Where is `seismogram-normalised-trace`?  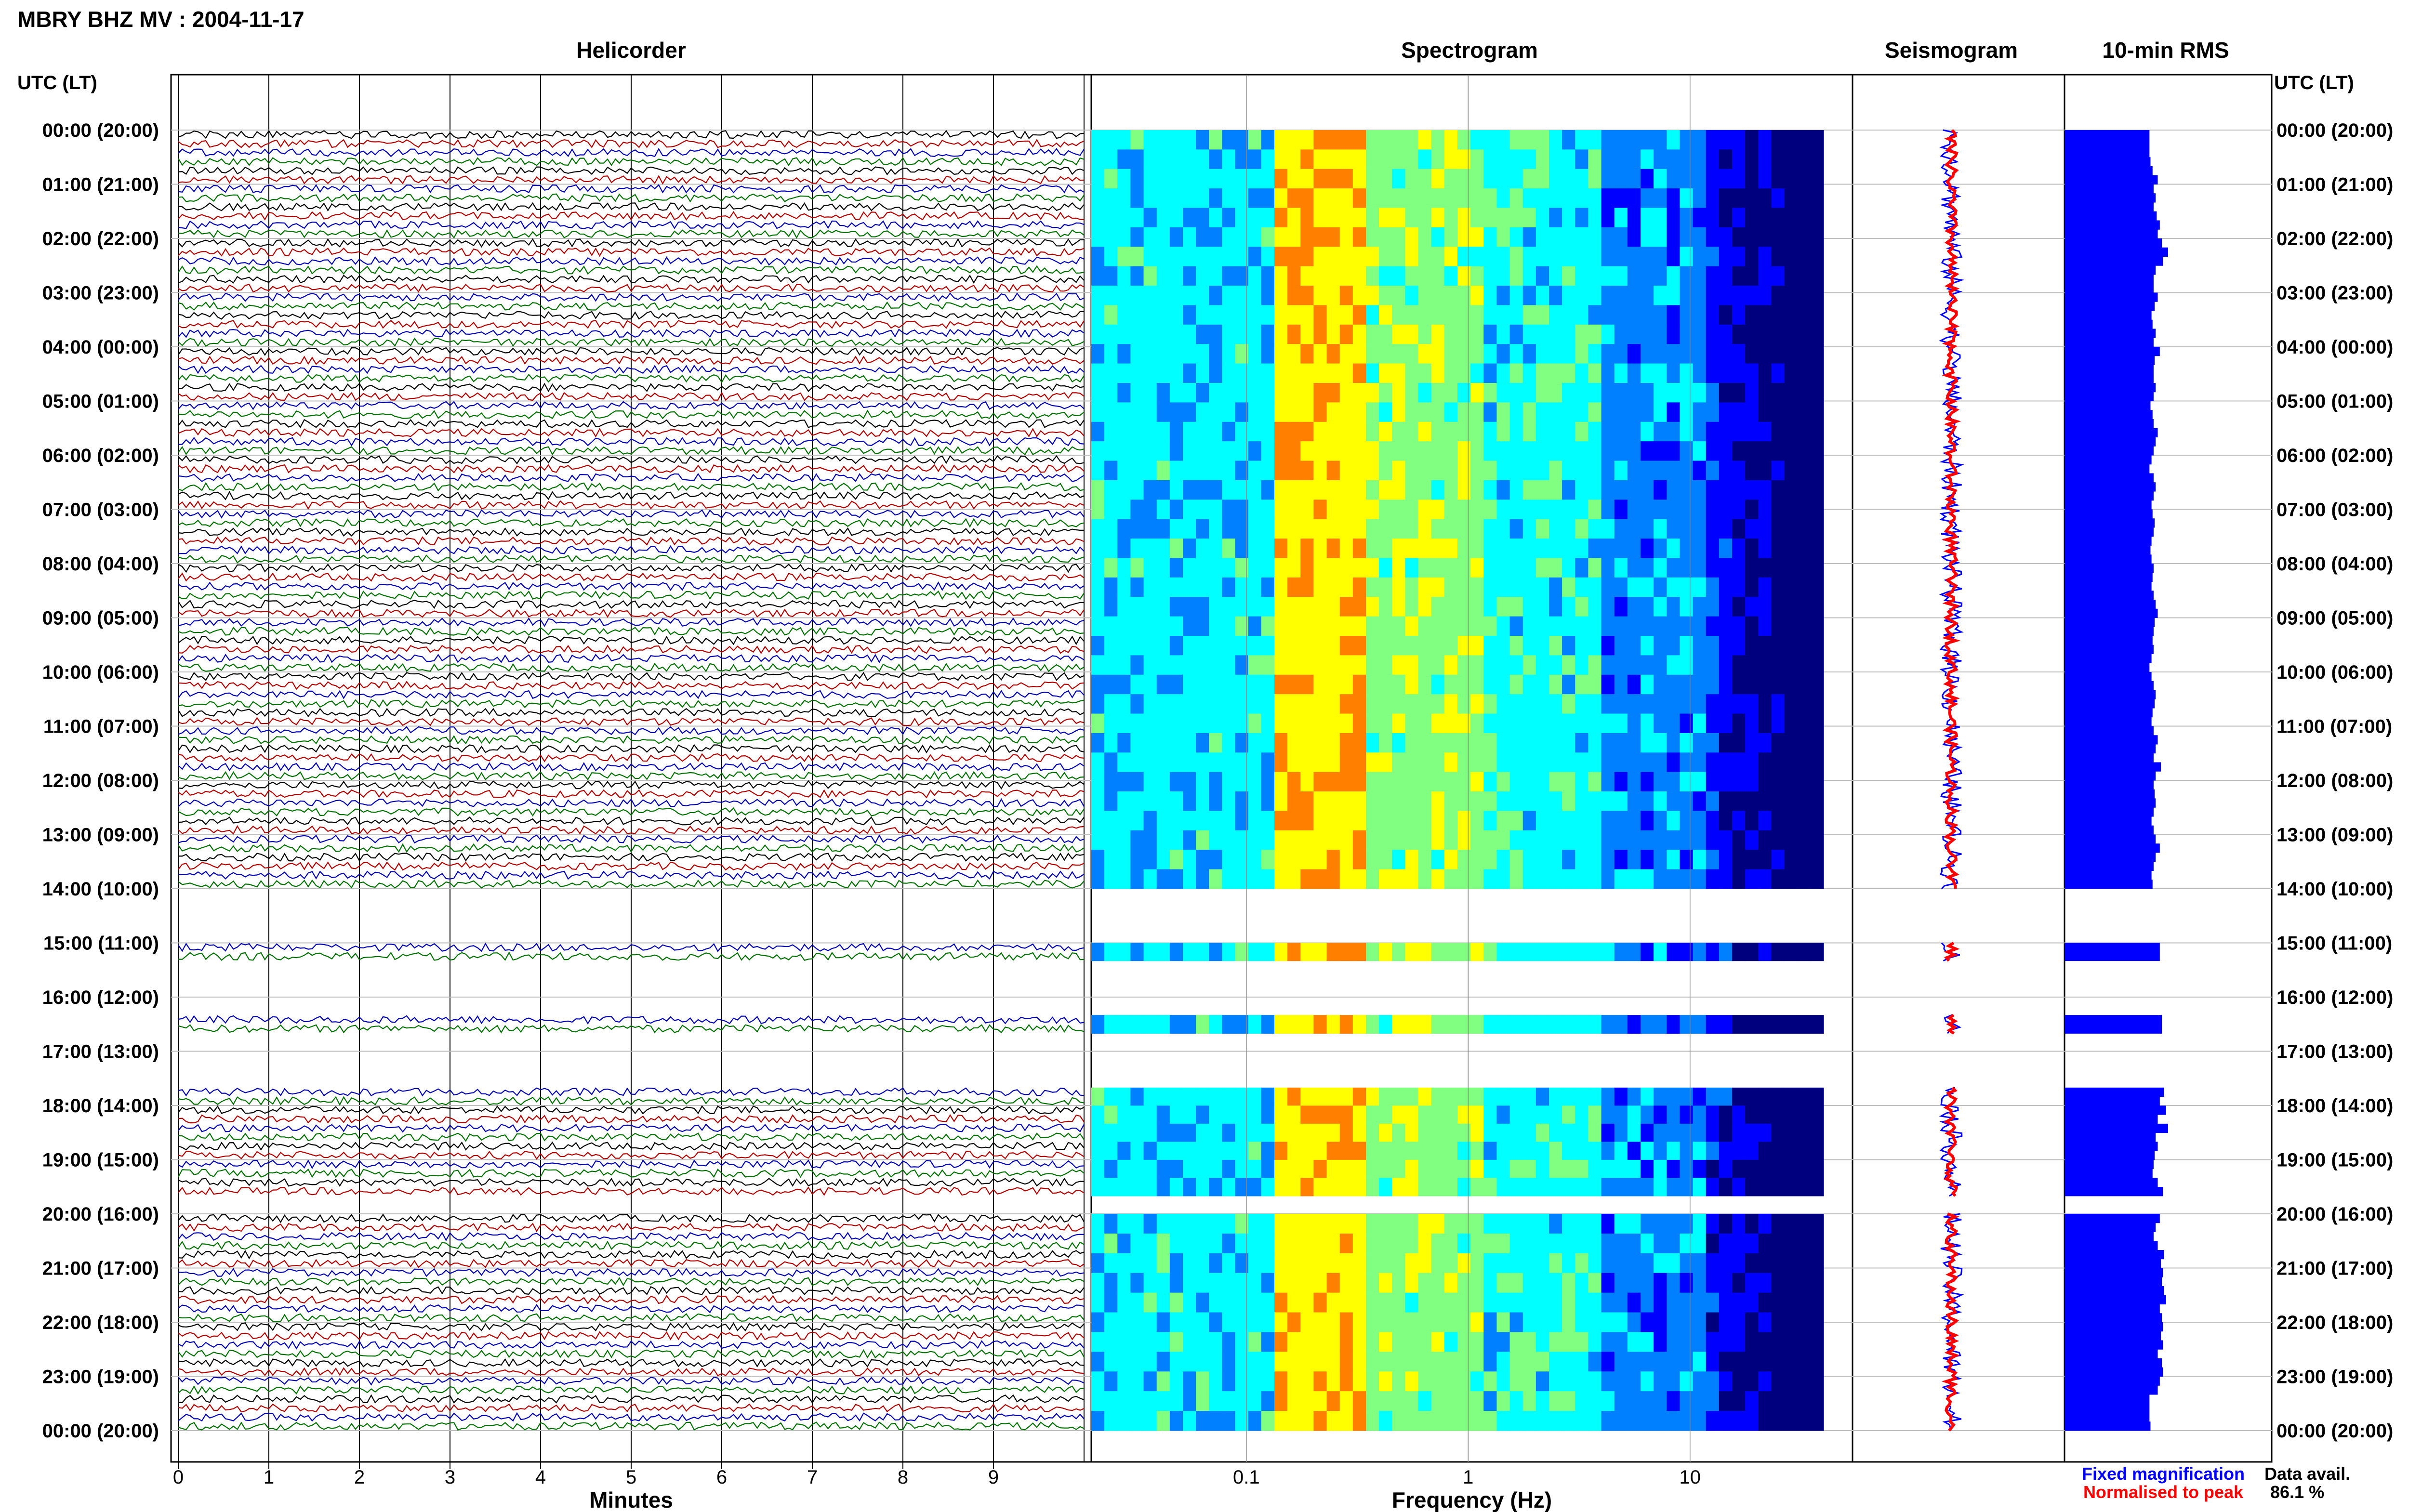 seismogram-normalised-trace is located at coordinates (1952, 1024).